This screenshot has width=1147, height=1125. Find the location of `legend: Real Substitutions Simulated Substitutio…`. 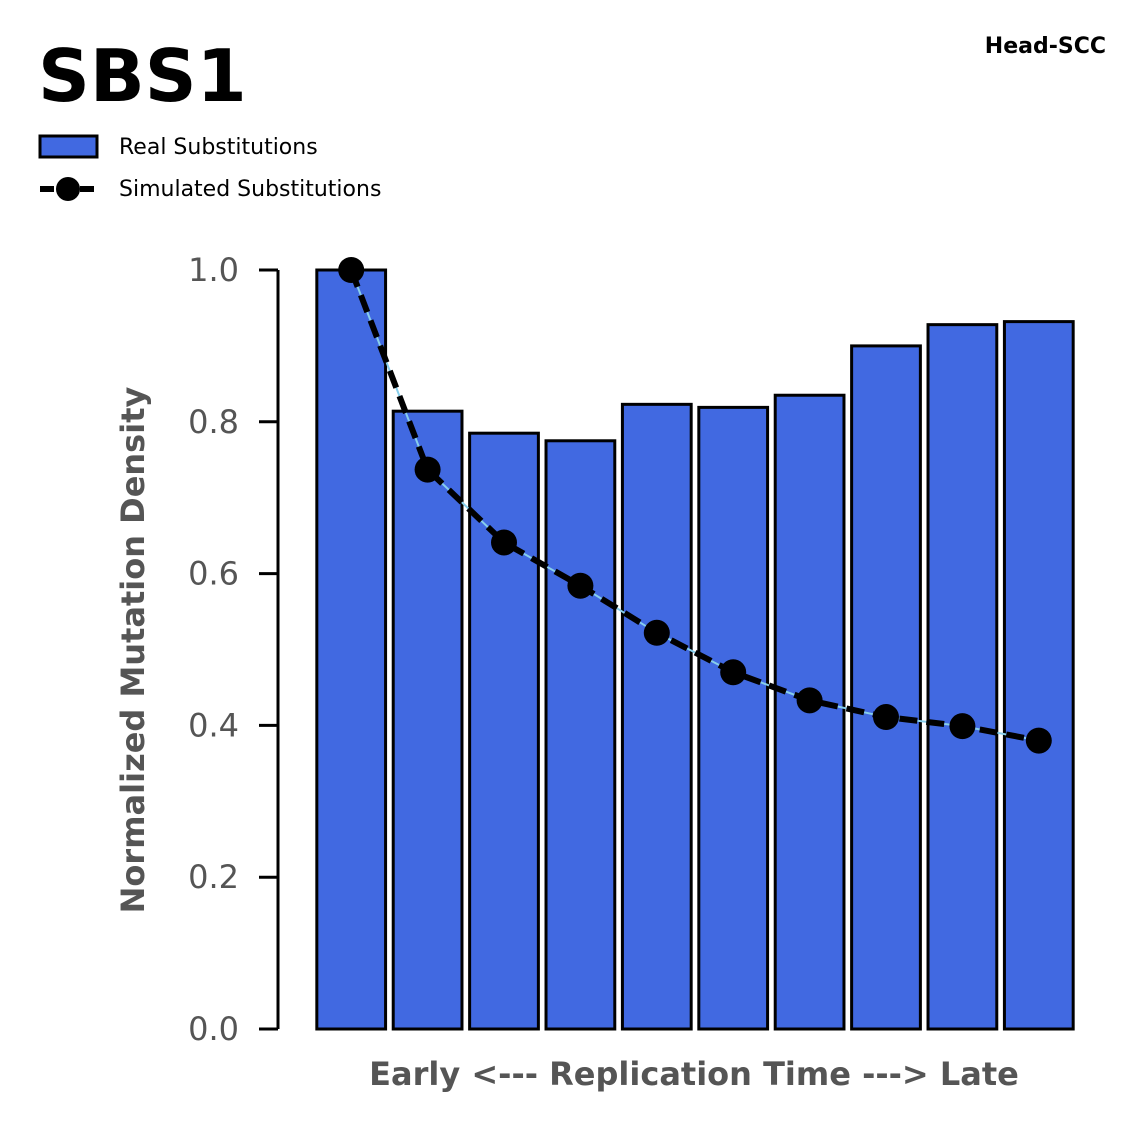

legend: Real Substitutions Simulated Substitutio… is located at coordinates (209, 168).